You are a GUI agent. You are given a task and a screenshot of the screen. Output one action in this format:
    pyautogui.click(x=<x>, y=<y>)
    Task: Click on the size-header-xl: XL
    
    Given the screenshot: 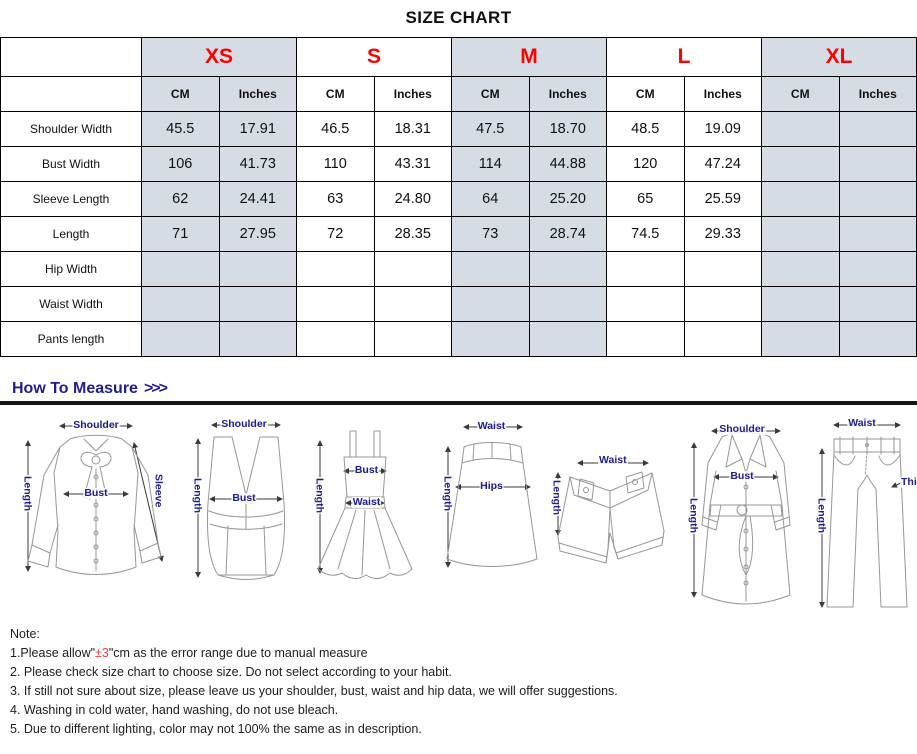 What is the action you would take?
    pyautogui.click(x=839, y=57)
    